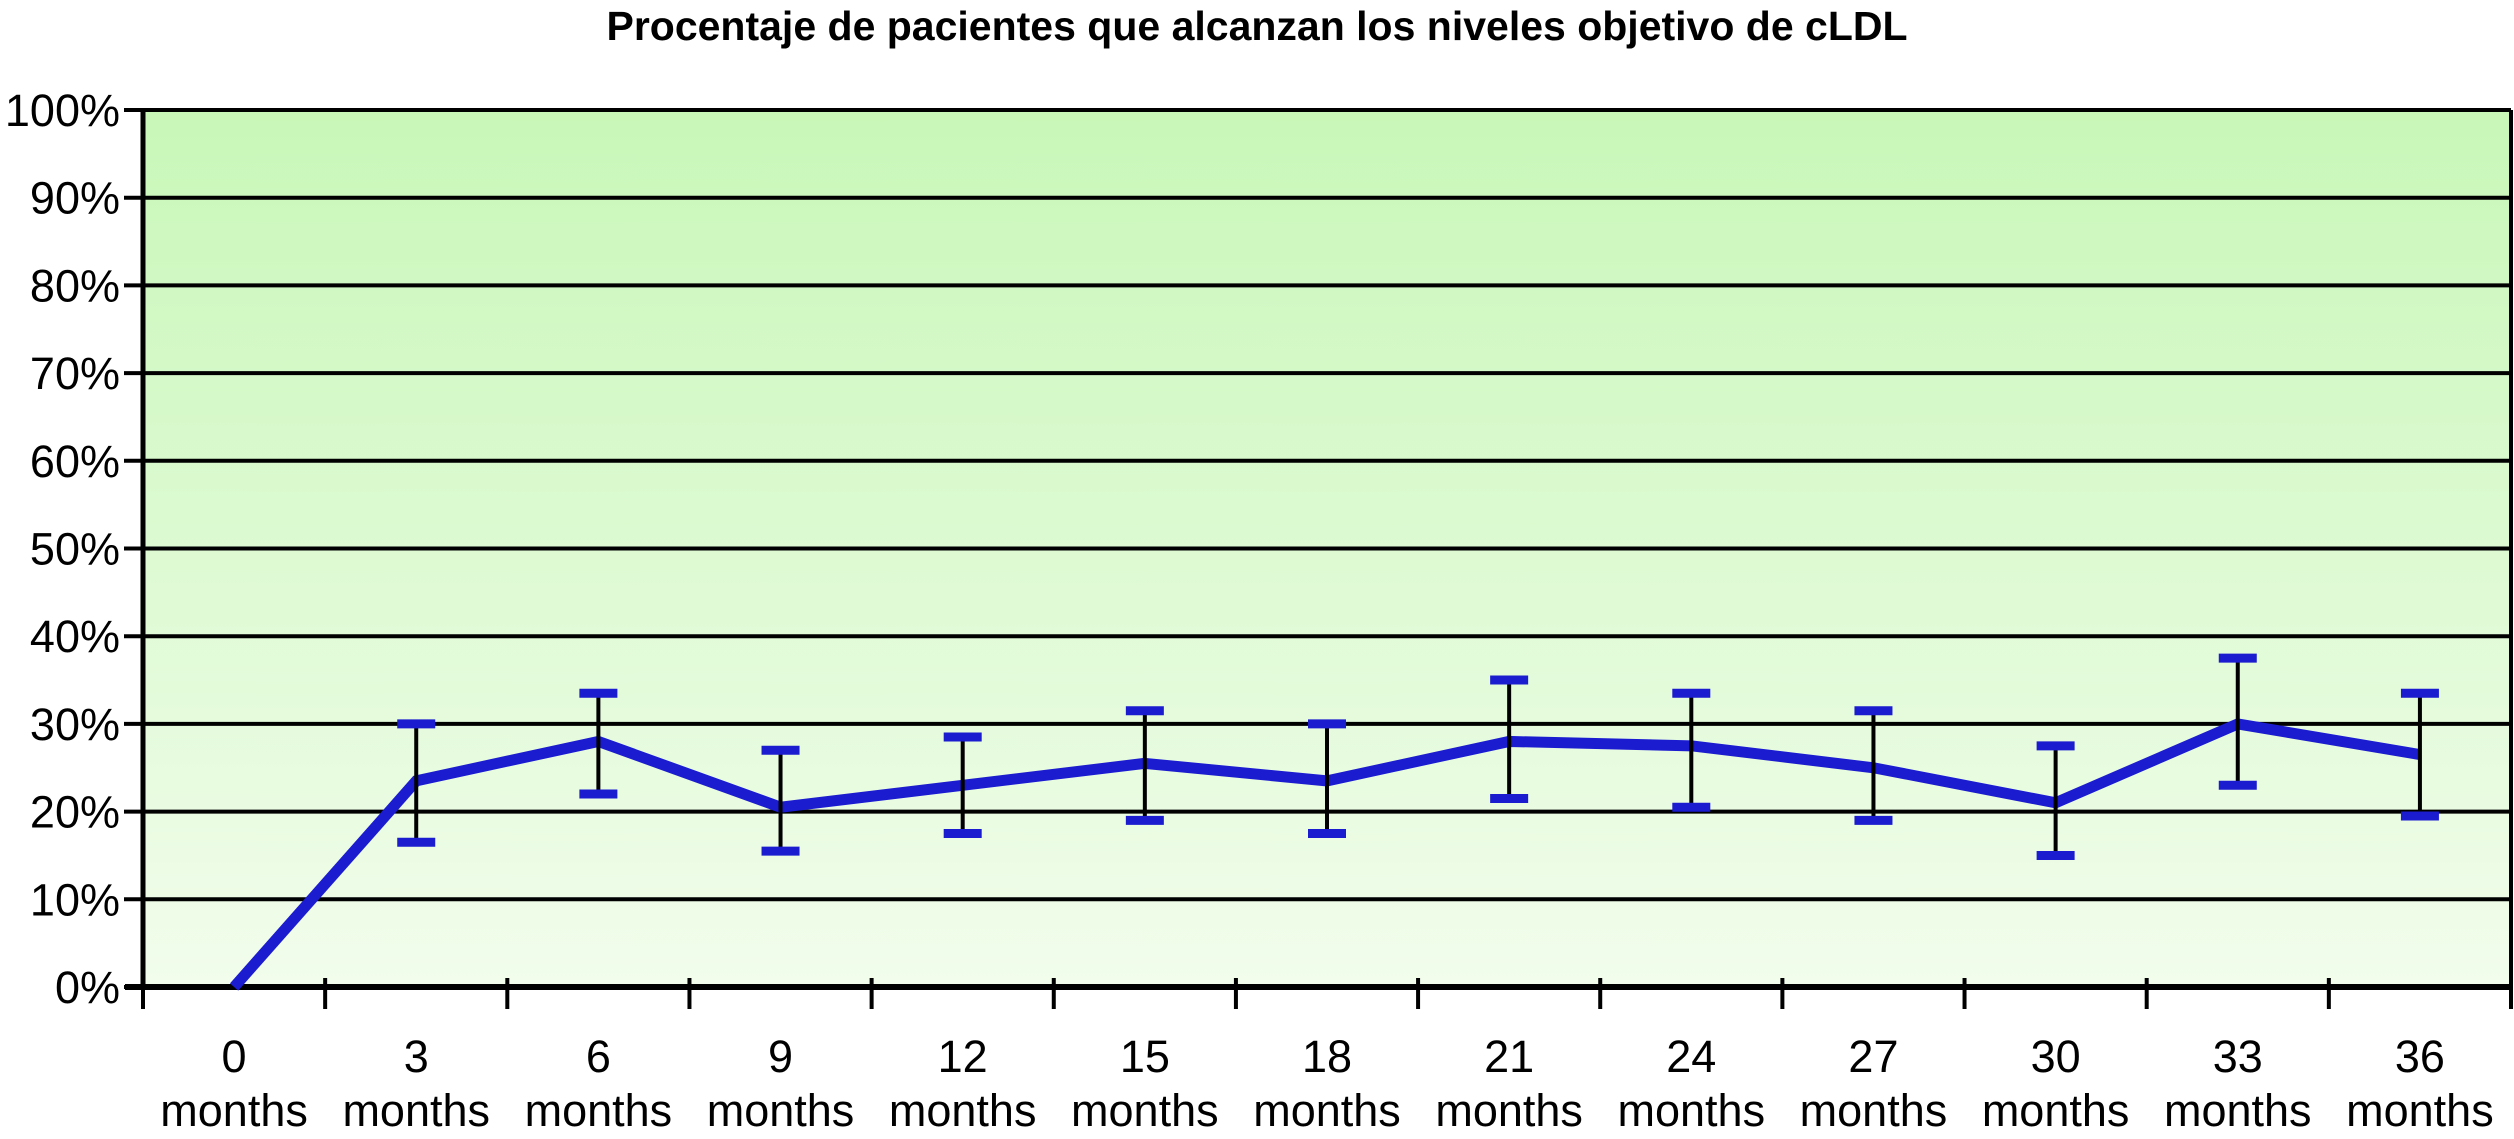 Image resolution: width=2514 pixels, height=1139 pixels. What do you see at coordinates (1327, 1056) in the screenshot?
I see `x-tick-label: 18` at bounding box center [1327, 1056].